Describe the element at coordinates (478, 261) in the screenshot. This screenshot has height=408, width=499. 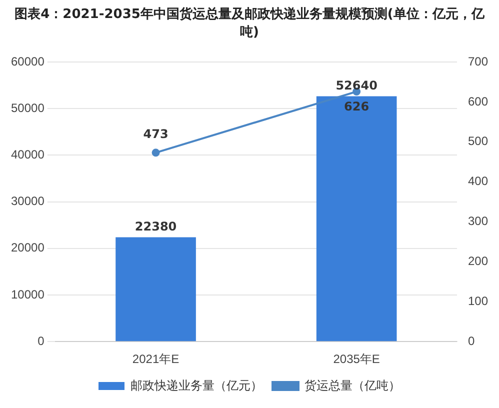
I see `y2-tick-label: 200` at that location.